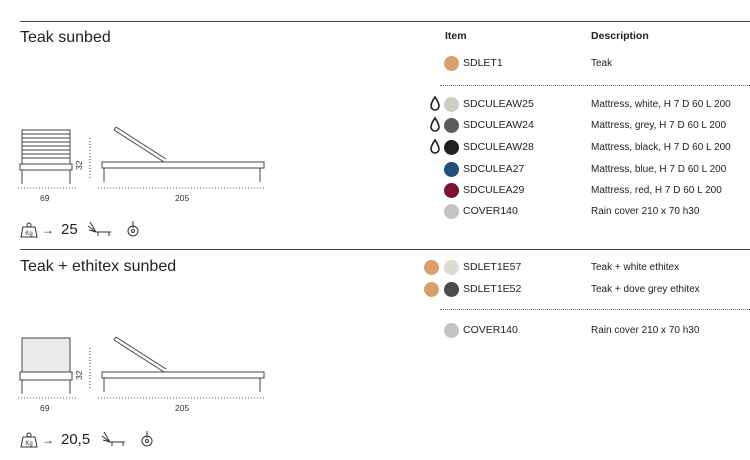 This screenshot has width=750, height=460. Describe the element at coordinates (385, 249) in the screenshot. I see `section-divider` at that location.